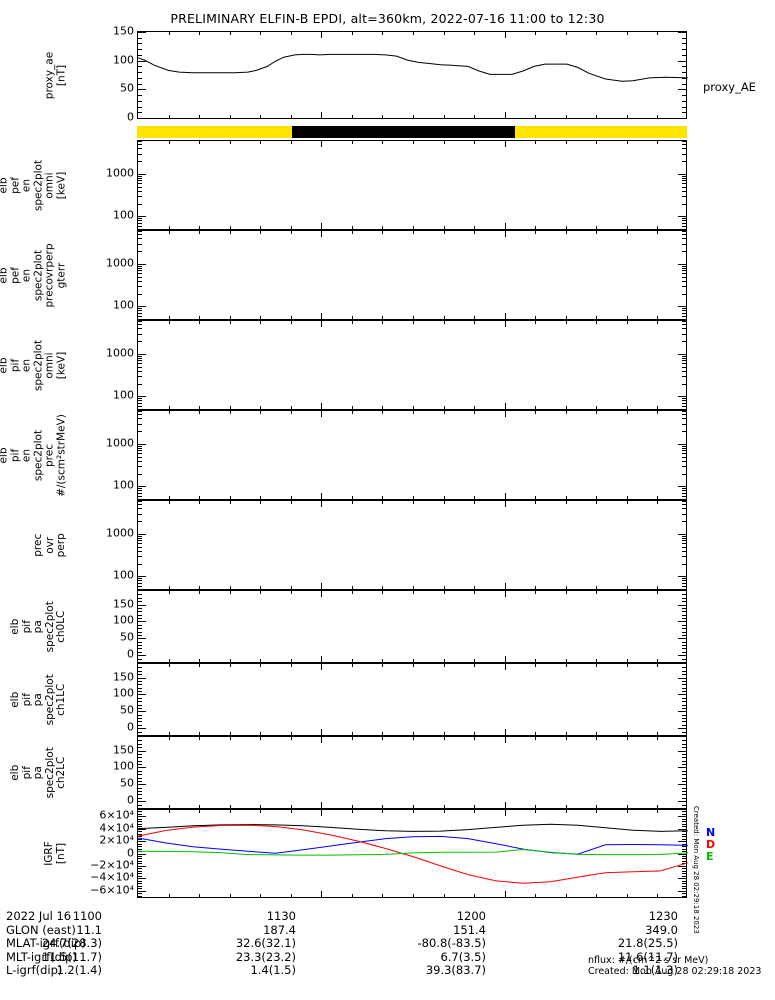 Image resolution: width=775 pixels, height=1000 pixels. What do you see at coordinates (14, 699) in the screenshot?
I see `yaxis-title-line: elb` at bounding box center [14, 699].